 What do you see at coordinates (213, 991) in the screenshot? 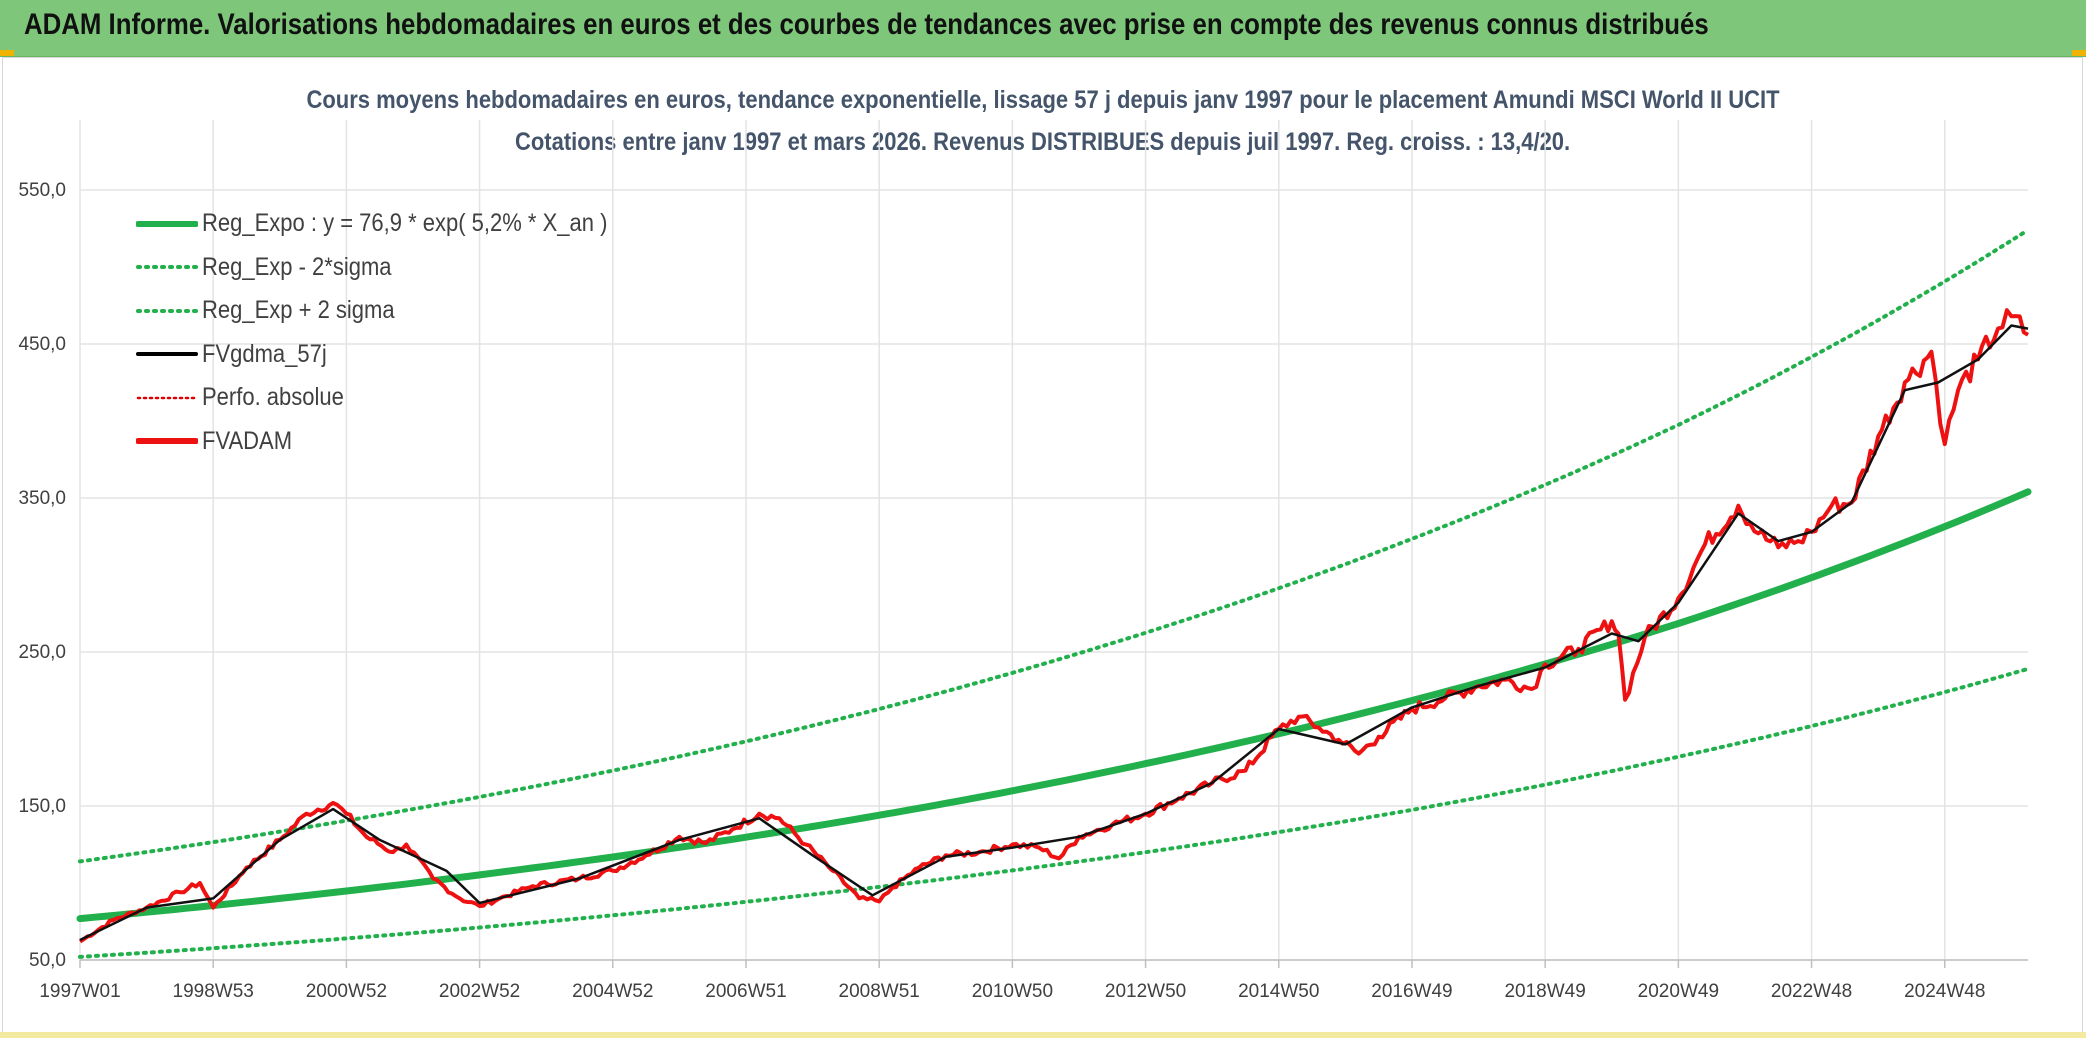
I see `x-tick-label: 1998W53` at bounding box center [213, 991].